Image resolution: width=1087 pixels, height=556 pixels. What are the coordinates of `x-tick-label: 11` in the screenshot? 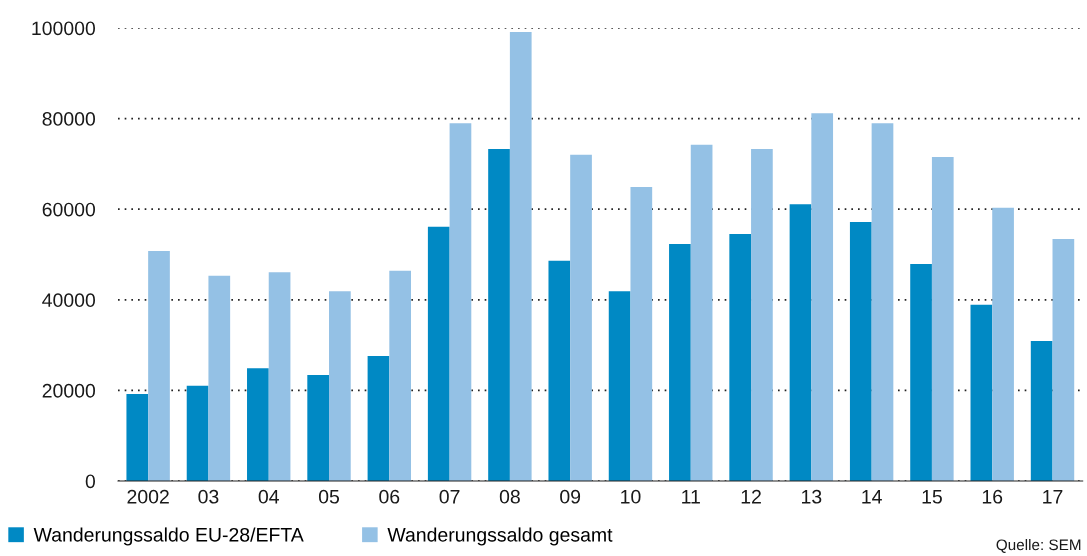 It's located at (691, 497).